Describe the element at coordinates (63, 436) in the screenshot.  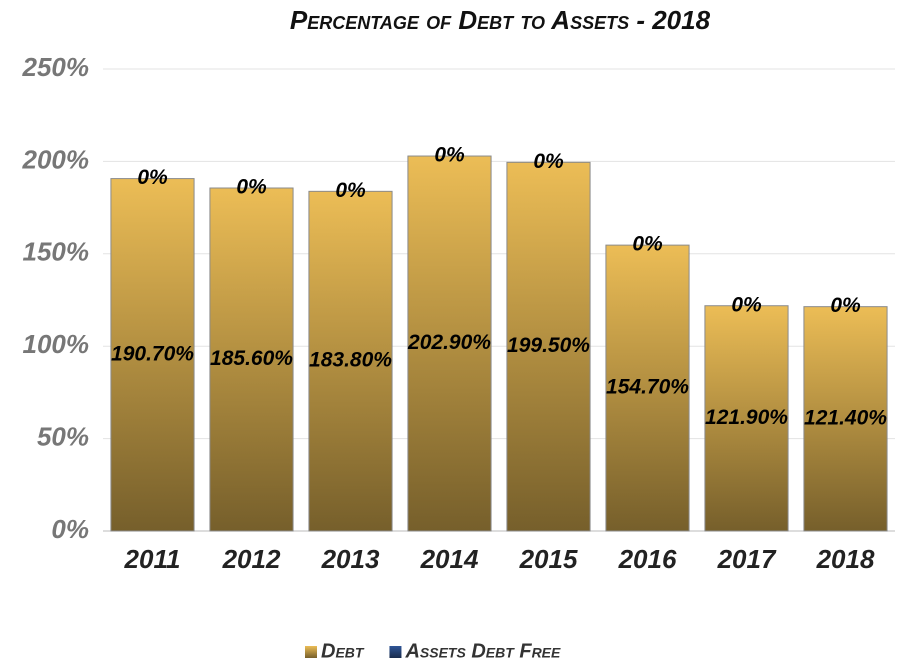
I see `y-tick-label: 50%` at that location.